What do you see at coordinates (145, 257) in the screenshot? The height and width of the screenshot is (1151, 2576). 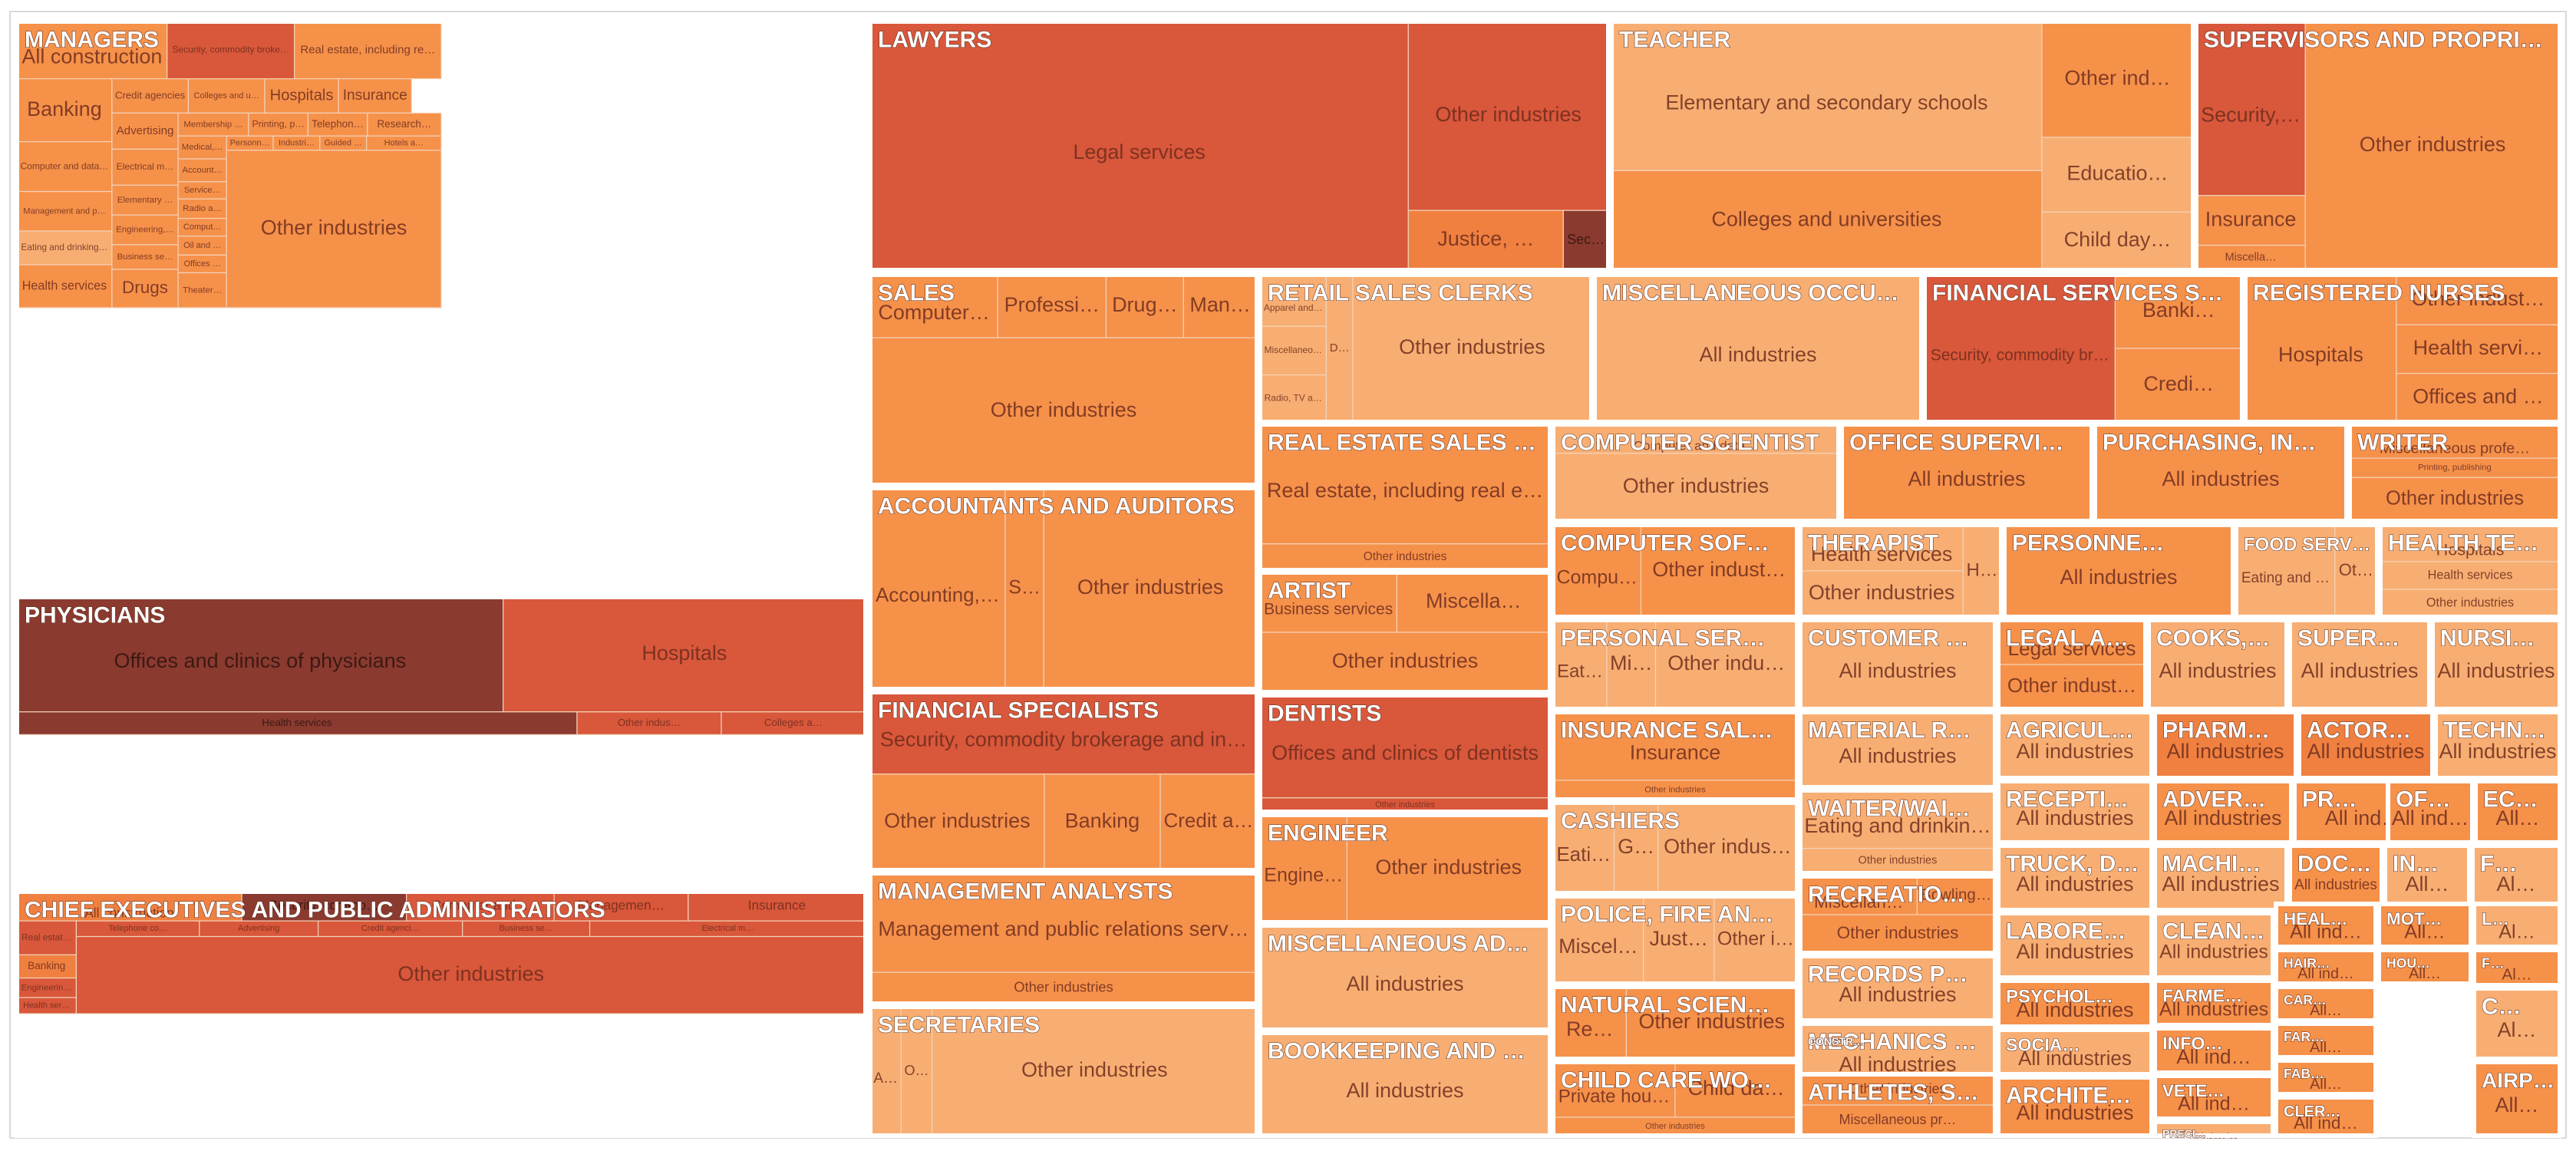 I see `treemap-cell-business-se` at bounding box center [145, 257].